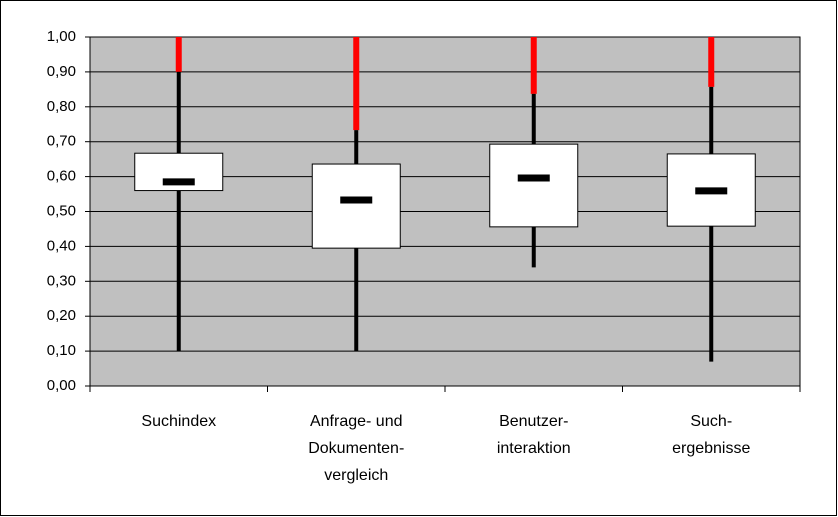  Describe the element at coordinates (61, 350) in the screenshot. I see `y-tick-label: 0,10` at that location.